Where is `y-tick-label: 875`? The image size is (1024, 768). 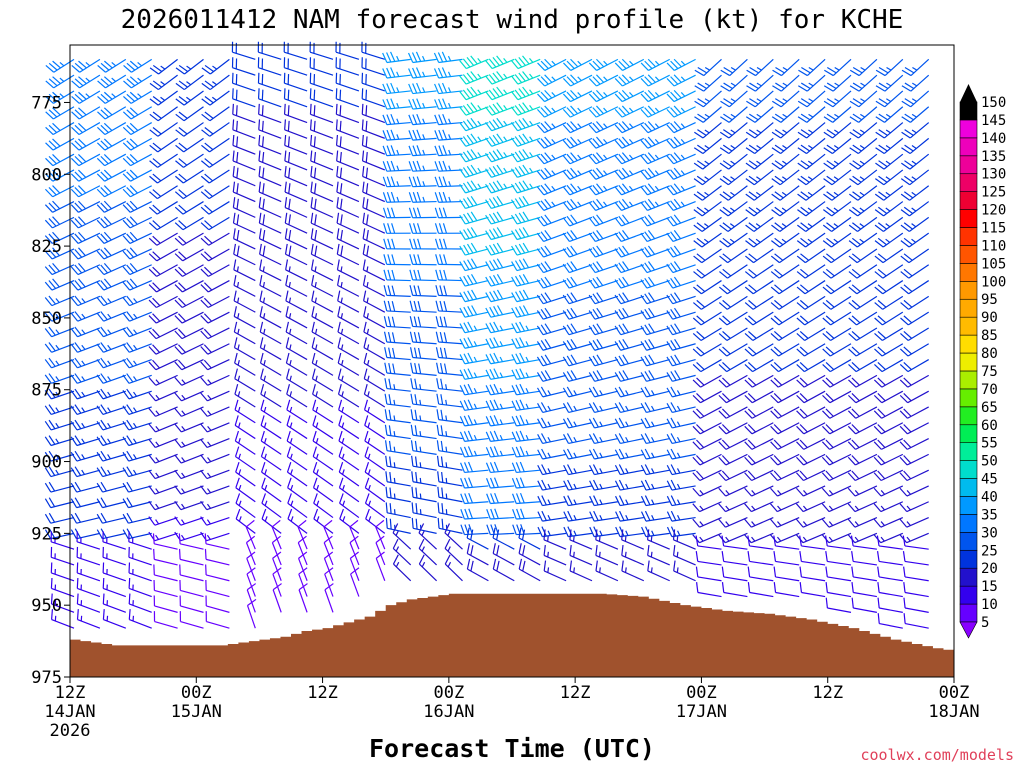
y-tick-label: 875 is located at coordinates (46, 391).